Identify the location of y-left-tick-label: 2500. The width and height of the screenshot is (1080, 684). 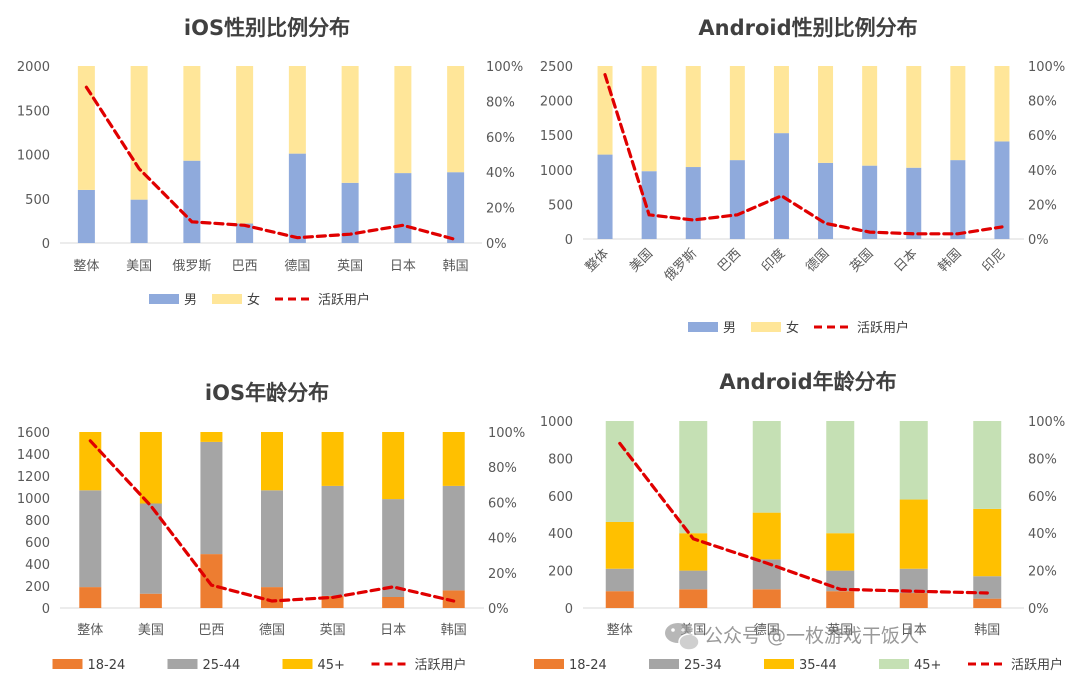
(556, 67).